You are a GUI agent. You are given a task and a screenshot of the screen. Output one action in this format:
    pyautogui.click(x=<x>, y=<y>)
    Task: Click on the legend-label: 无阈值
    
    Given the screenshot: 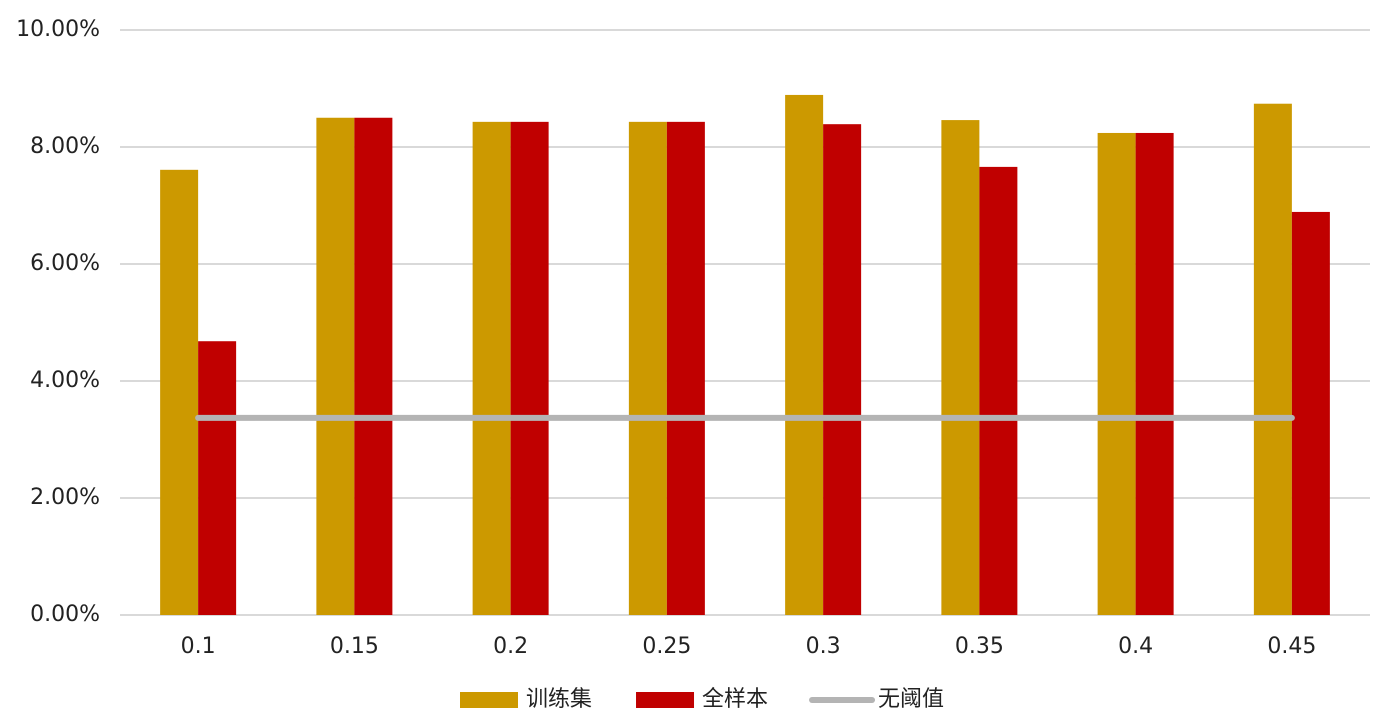 What is the action you would take?
    pyautogui.click(x=911, y=699)
    